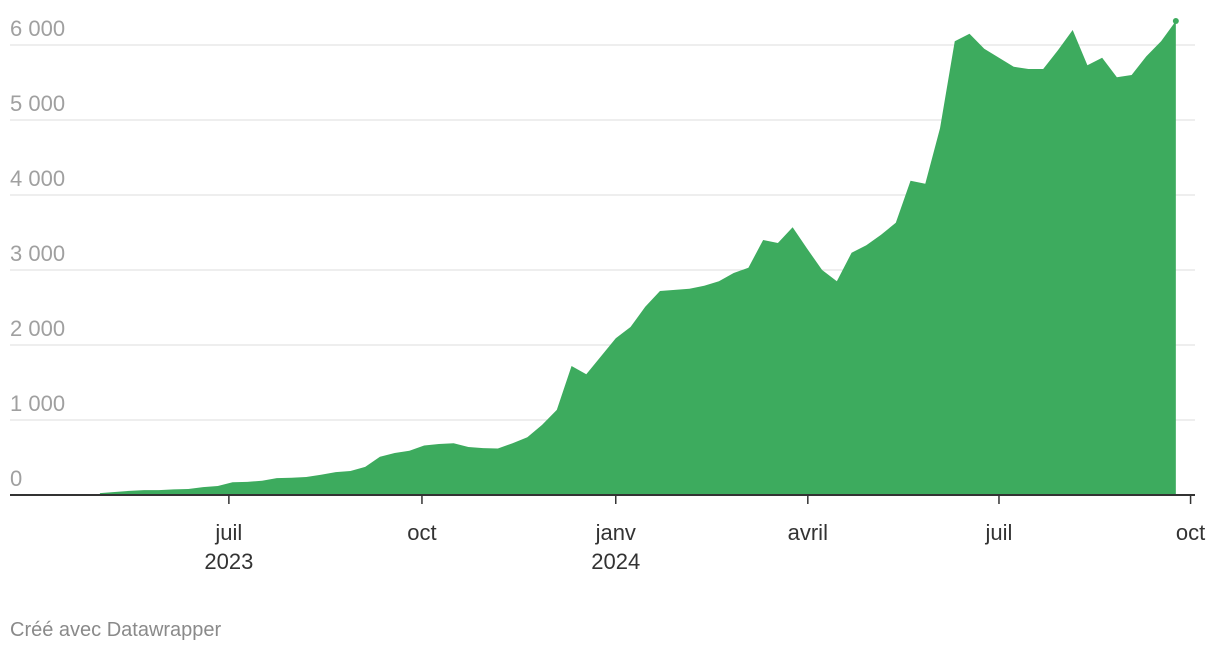 This screenshot has width=1220, height=652. What do you see at coordinates (615, 561) in the screenshot?
I see `x-tick-sublabel: 2024` at bounding box center [615, 561].